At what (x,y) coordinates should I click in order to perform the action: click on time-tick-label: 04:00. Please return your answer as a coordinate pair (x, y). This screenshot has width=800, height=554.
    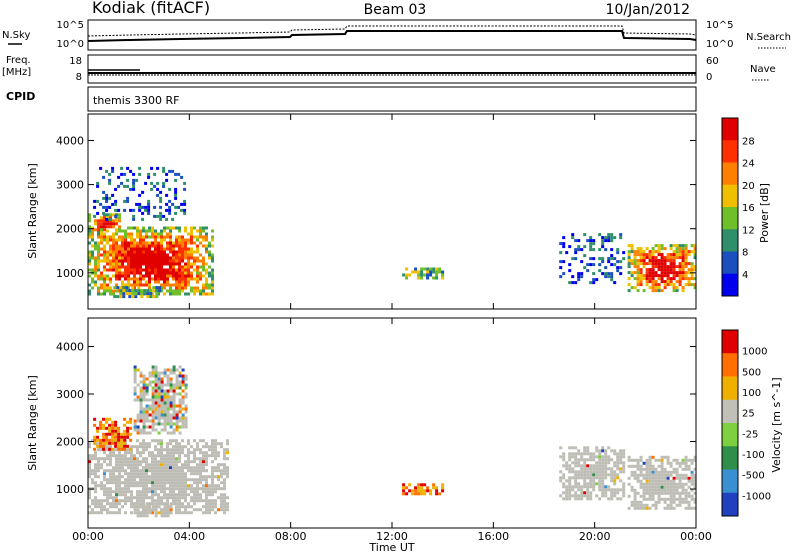
    Looking at the image, I should click on (189, 536).